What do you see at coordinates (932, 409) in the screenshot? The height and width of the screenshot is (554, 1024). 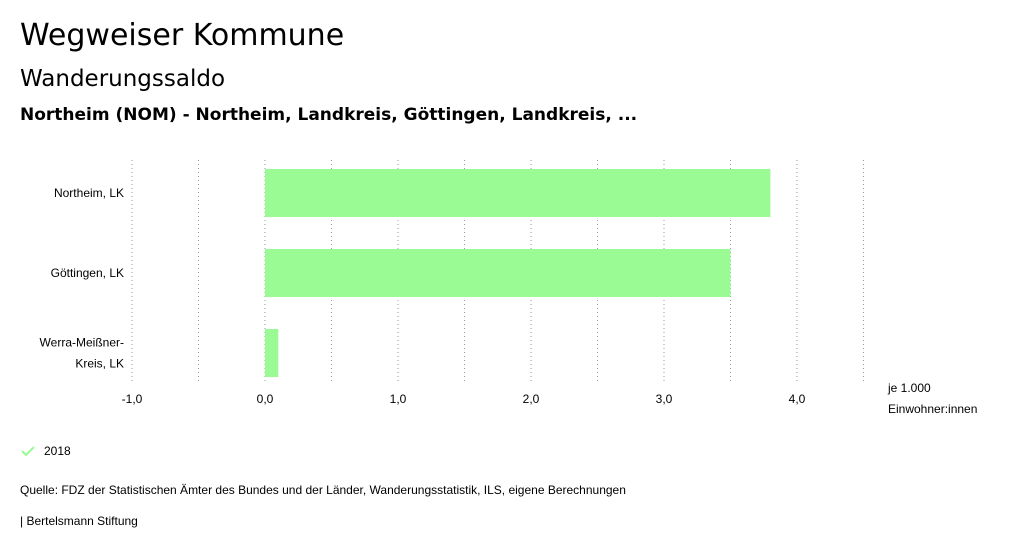 I see `unit-label: Einwohner:innen` at bounding box center [932, 409].